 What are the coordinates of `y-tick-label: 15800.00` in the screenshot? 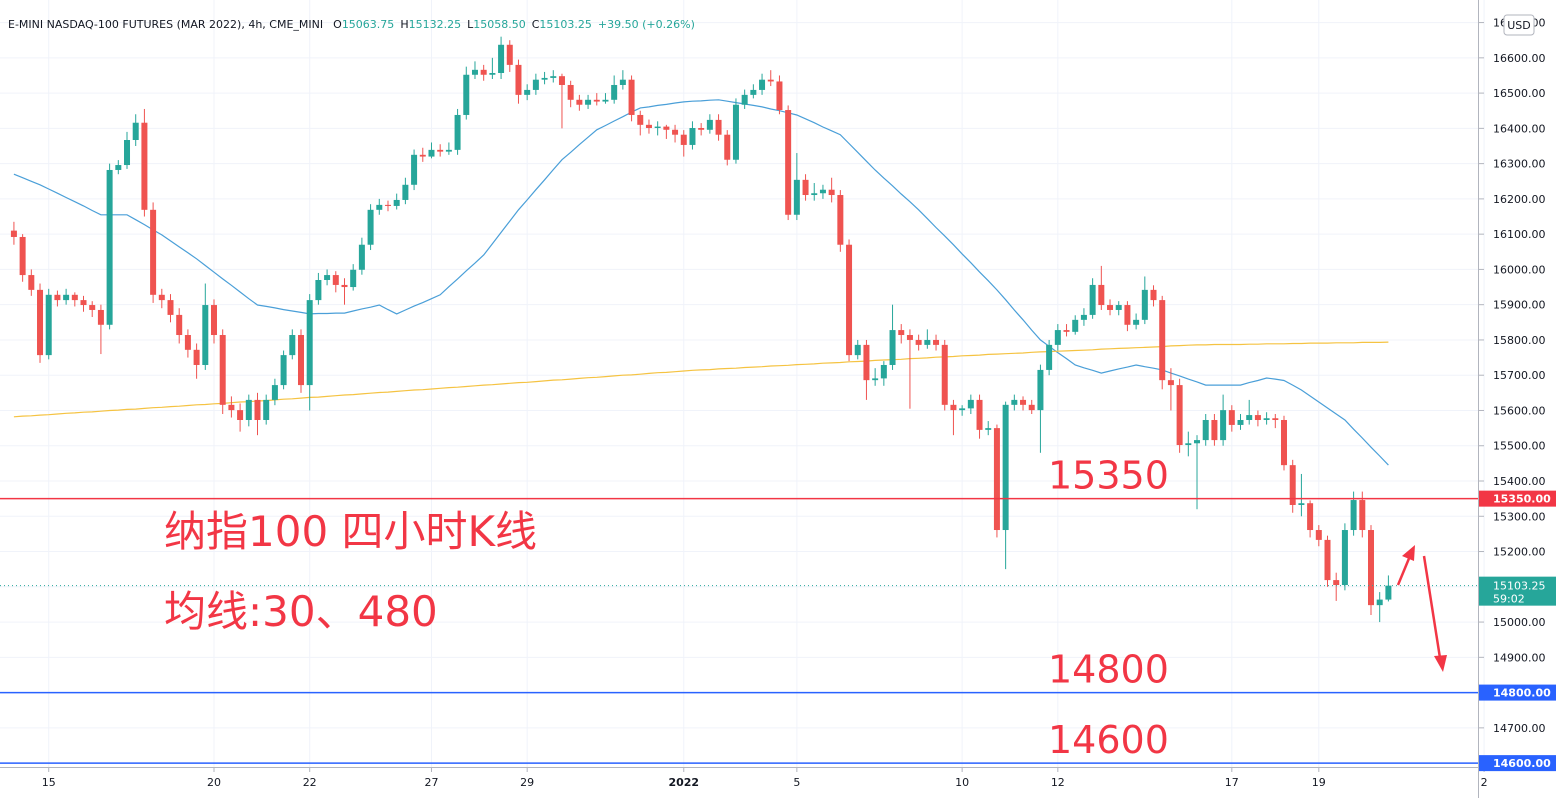 It's located at (1519, 340).